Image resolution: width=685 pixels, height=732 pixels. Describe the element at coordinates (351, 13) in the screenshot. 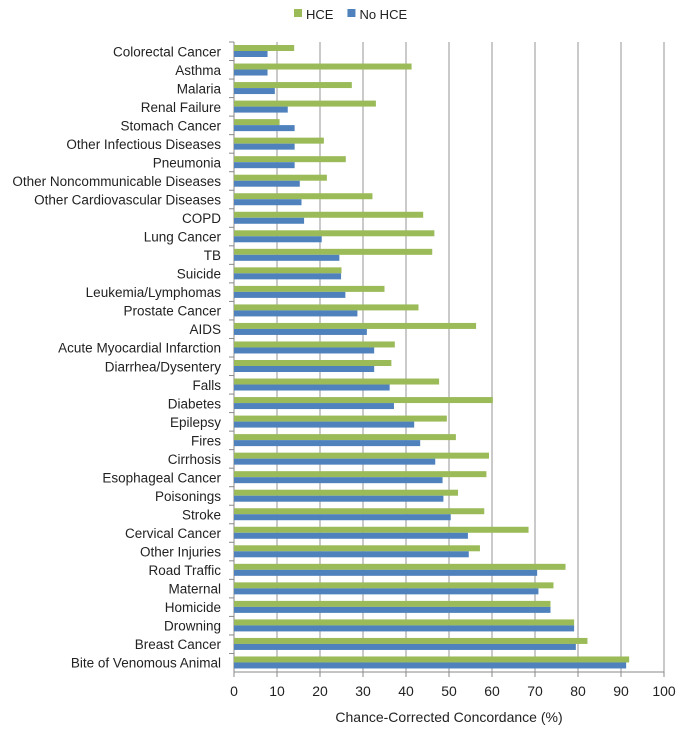

I see `legend-swatch-no-hce` at that location.